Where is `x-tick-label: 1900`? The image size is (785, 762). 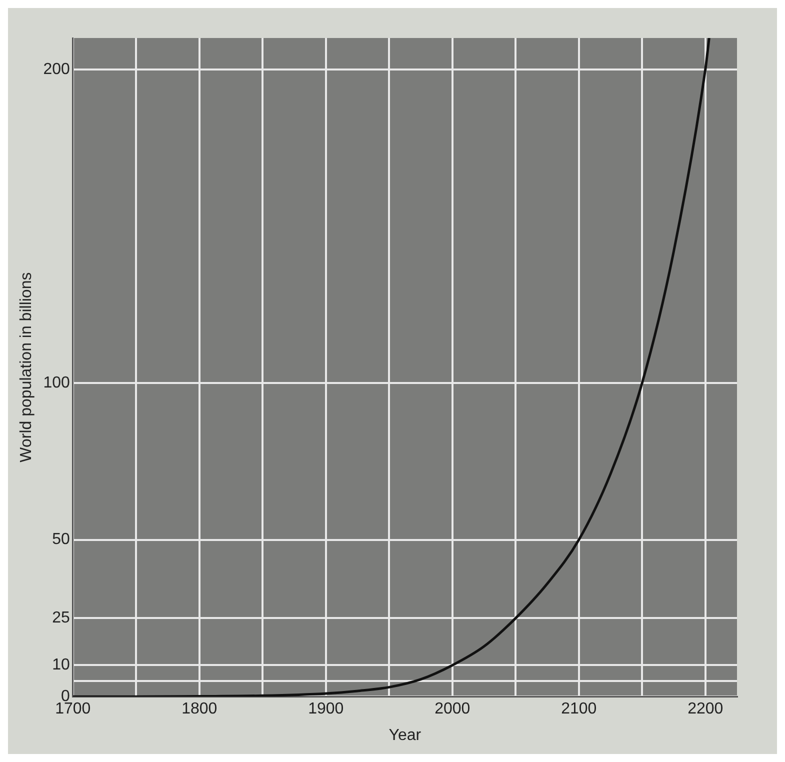
x-tick-label: 1900 is located at coordinates (326, 709).